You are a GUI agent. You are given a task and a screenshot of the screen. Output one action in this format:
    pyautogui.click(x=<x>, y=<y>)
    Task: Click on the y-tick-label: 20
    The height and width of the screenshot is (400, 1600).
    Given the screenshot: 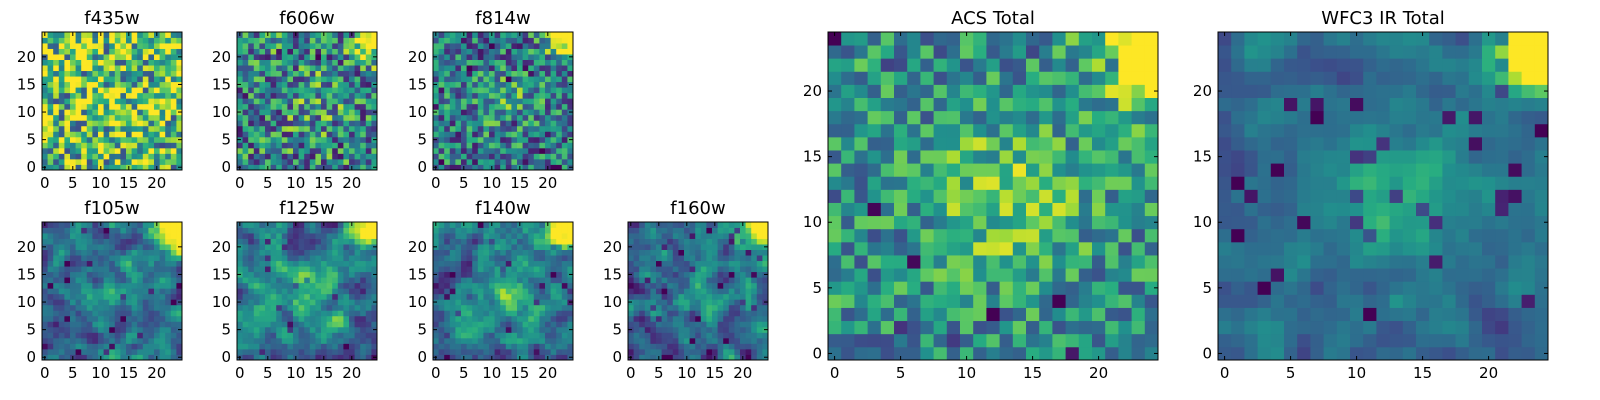 What is the action you would take?
    pyautogui.click(x=26, y=57)
    